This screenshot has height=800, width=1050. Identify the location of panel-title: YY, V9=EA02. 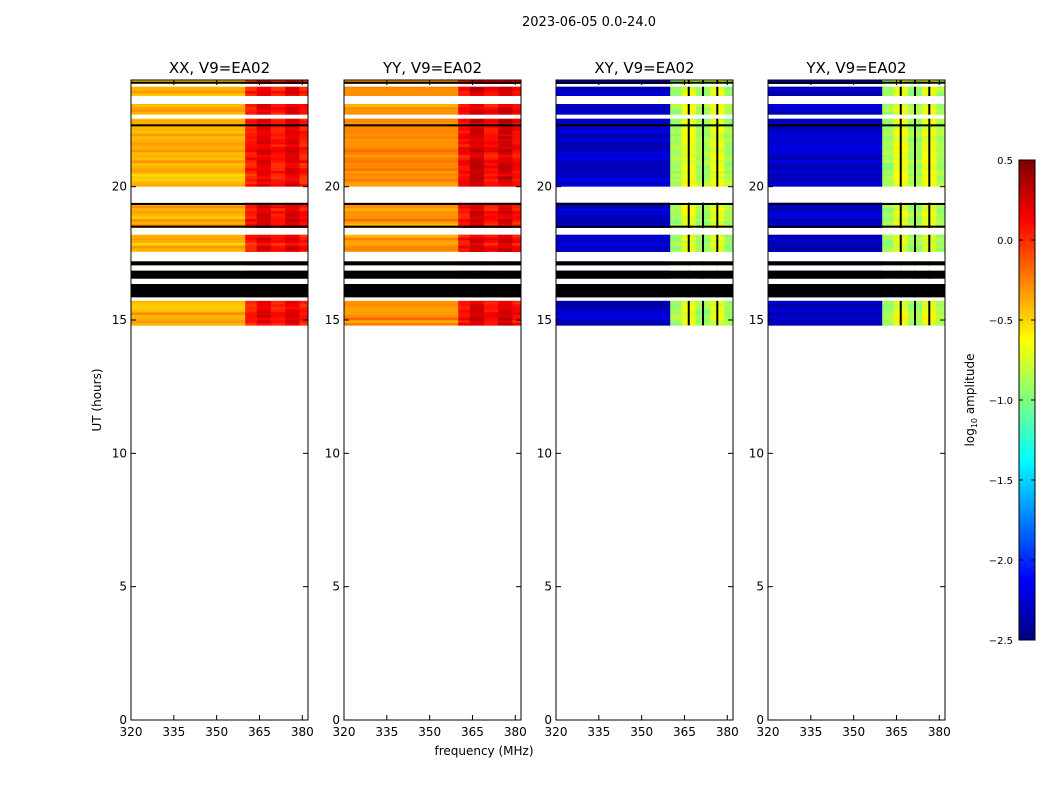
(432, 68).